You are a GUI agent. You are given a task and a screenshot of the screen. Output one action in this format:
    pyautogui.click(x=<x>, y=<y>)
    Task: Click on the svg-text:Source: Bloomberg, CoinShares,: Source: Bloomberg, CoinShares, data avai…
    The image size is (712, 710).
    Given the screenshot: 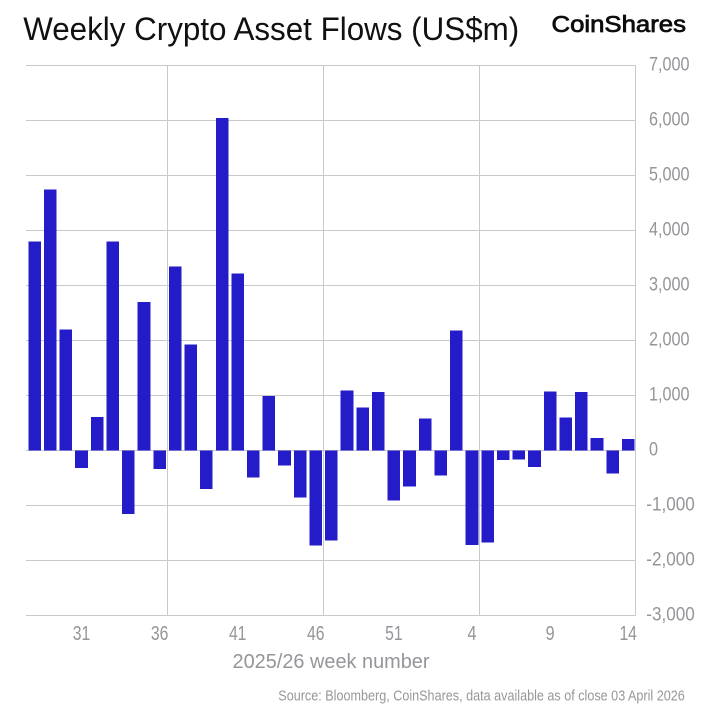 What is the action you would take?
    pyautogui.click(x=481, y=697)
    